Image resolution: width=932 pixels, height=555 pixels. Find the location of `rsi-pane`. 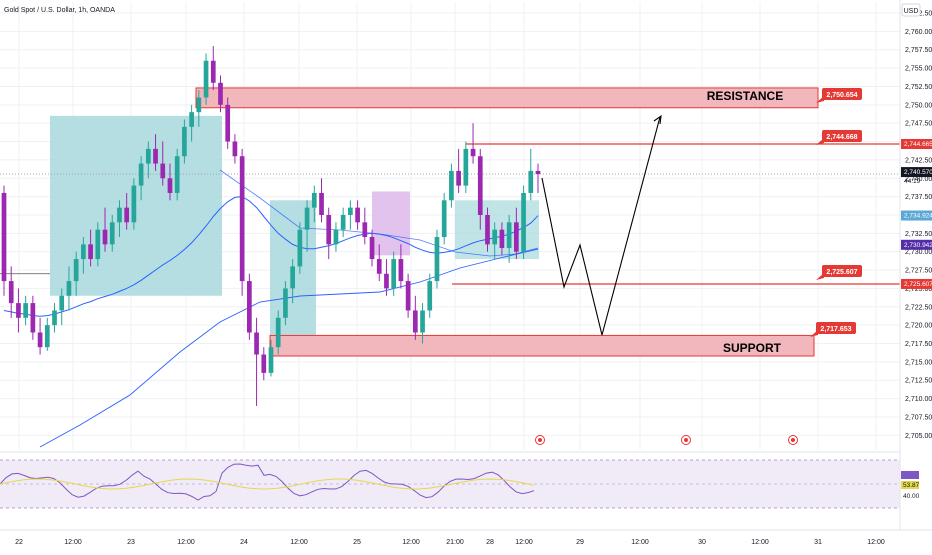

rsi-pane is located at coordinates (450, 484).